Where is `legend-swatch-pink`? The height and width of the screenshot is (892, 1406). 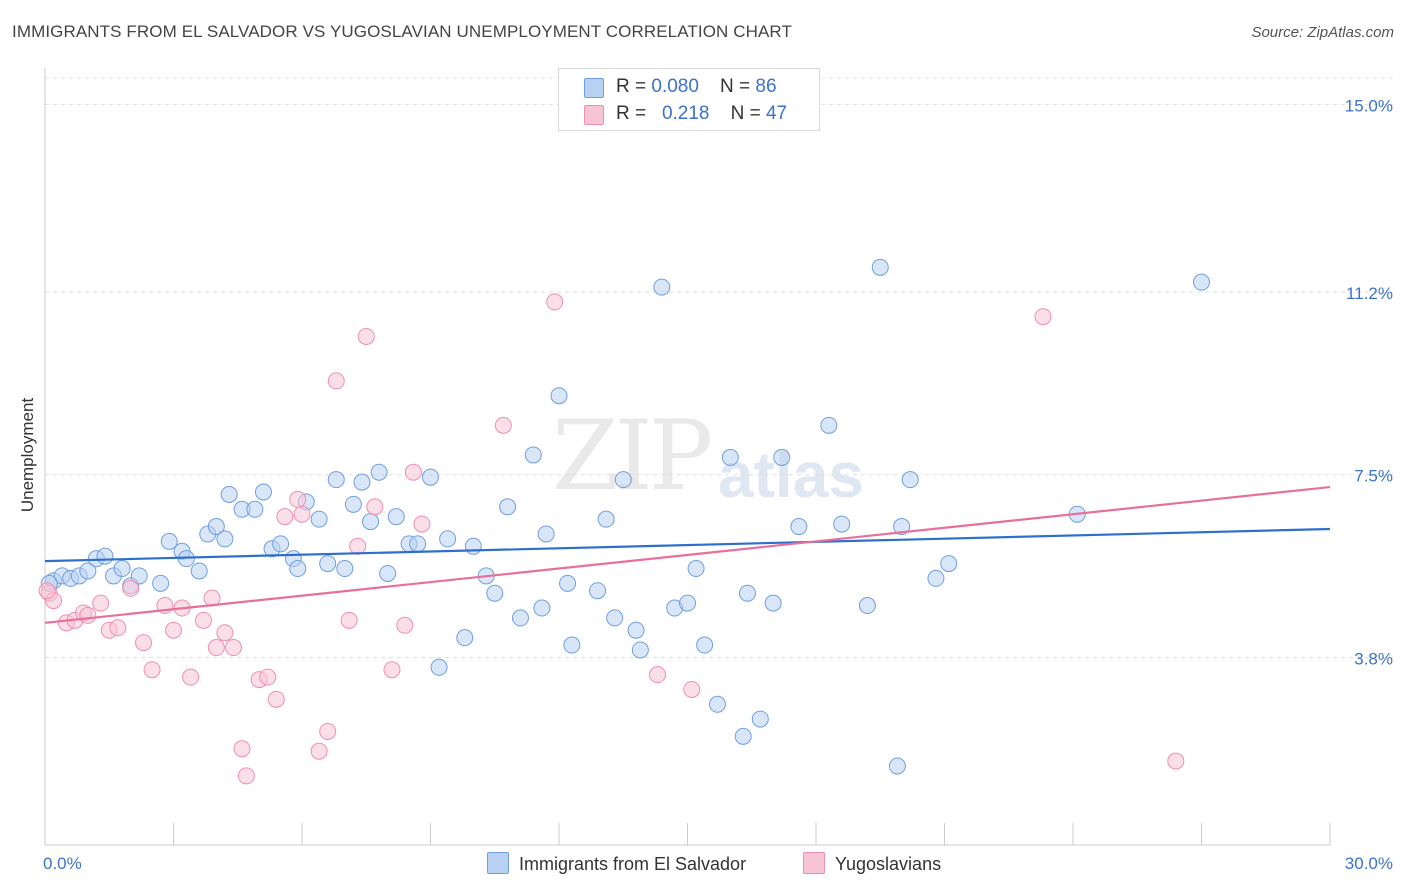 legend-swatch-pink is located at coordinates (594, 115).